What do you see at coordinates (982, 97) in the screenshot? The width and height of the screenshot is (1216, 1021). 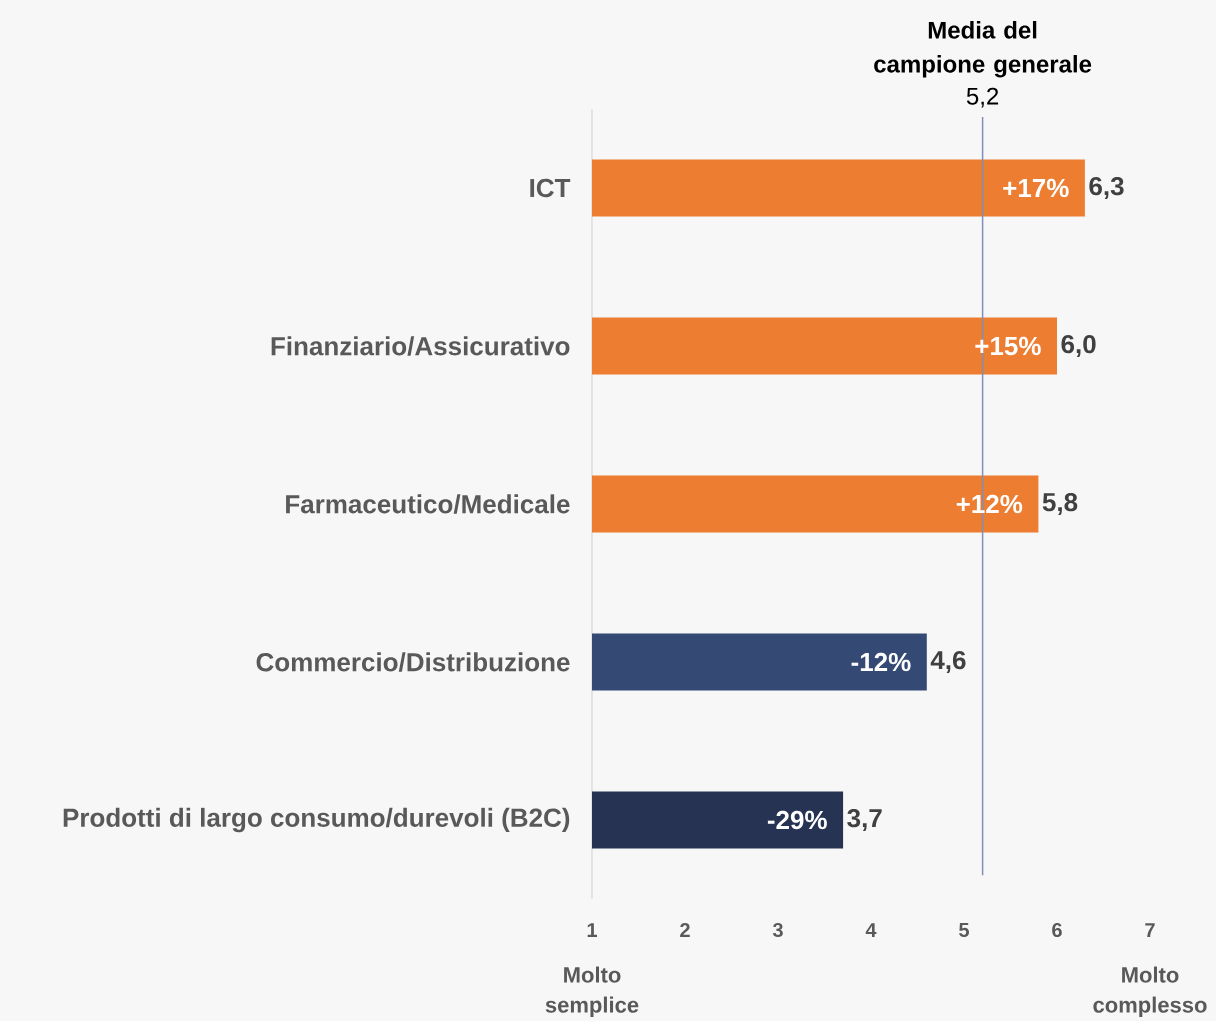 I see `text: 5,2` at bounding box center [982, 97].